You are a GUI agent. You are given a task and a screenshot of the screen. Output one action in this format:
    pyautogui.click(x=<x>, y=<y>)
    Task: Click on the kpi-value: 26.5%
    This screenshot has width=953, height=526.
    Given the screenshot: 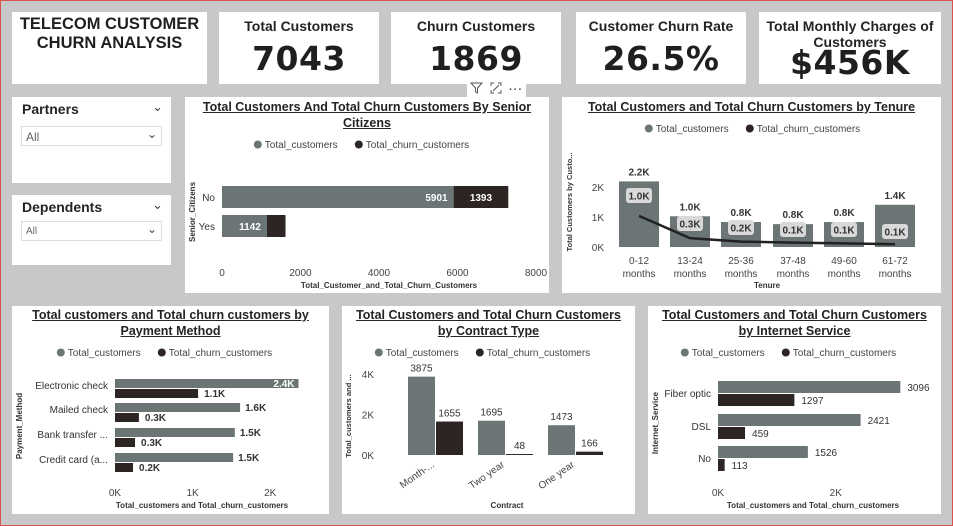 What is the action you would take?
    pyautogui.click(x=661, y=58)
    